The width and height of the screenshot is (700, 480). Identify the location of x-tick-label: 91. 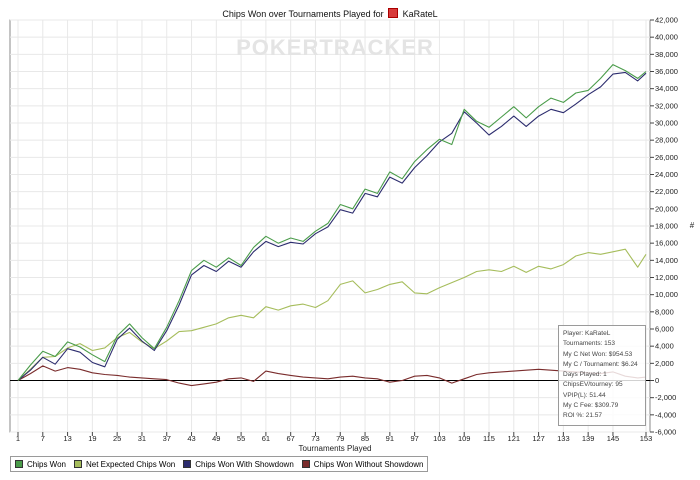
(390, 438).